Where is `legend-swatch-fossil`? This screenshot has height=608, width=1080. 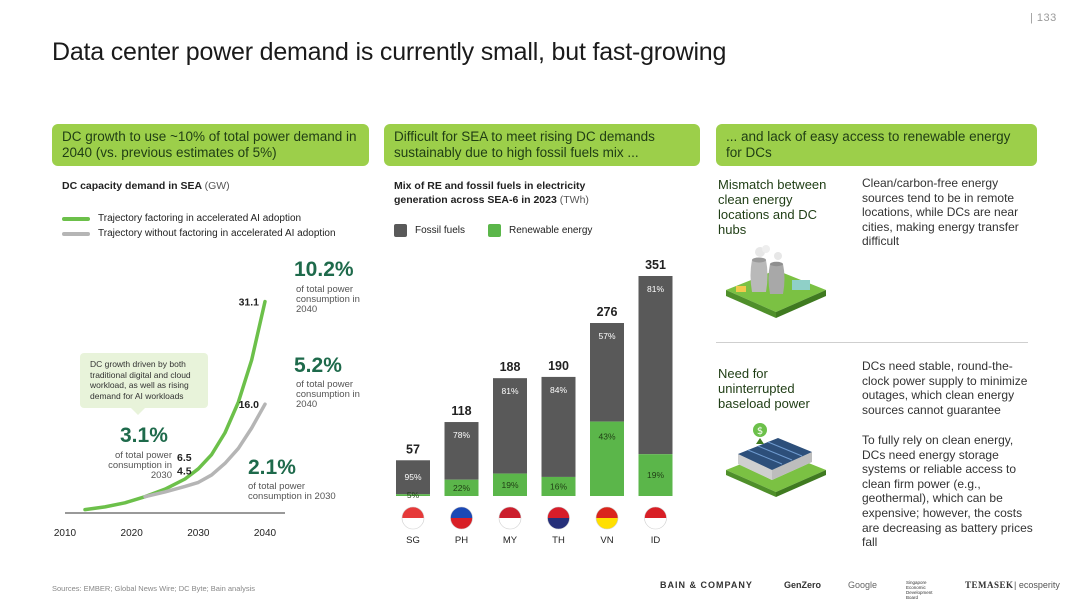
legend-swatch-fossil is located at coordinates (400, 230).